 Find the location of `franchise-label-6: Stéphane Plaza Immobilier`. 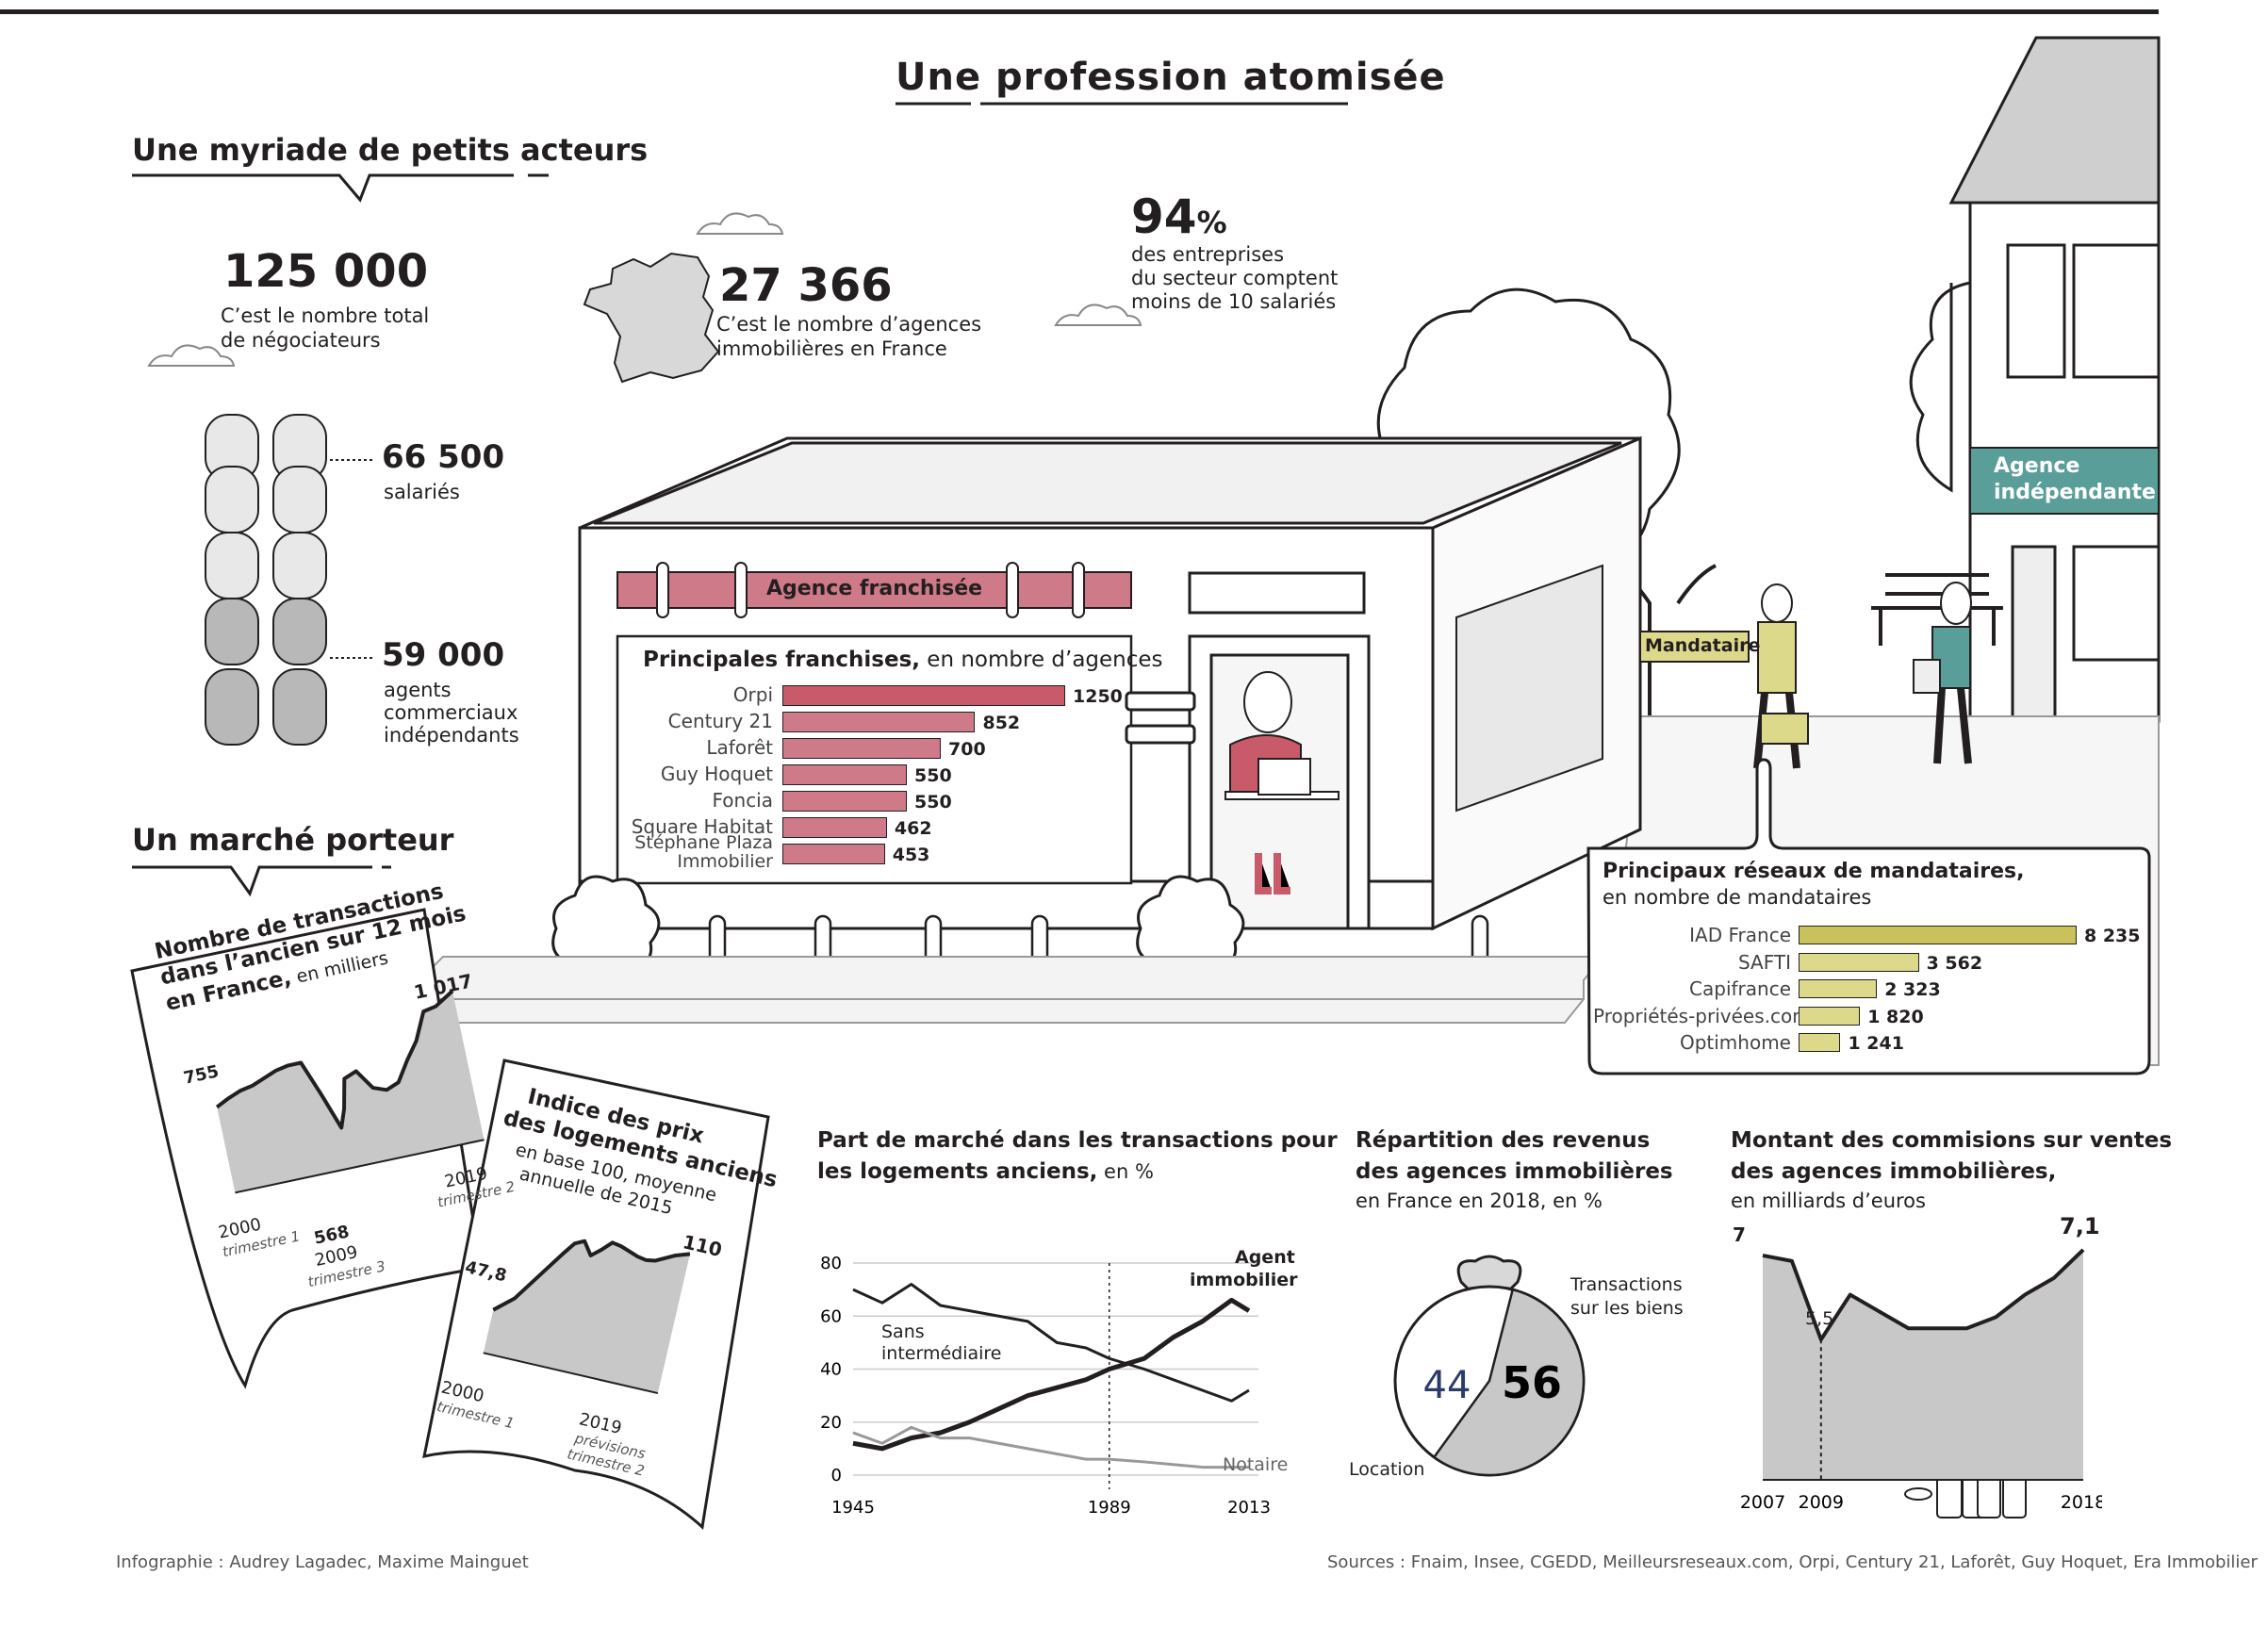

franchise-label-6: Stéphane Plaza Immobilier is located at coordinates (704, 852).